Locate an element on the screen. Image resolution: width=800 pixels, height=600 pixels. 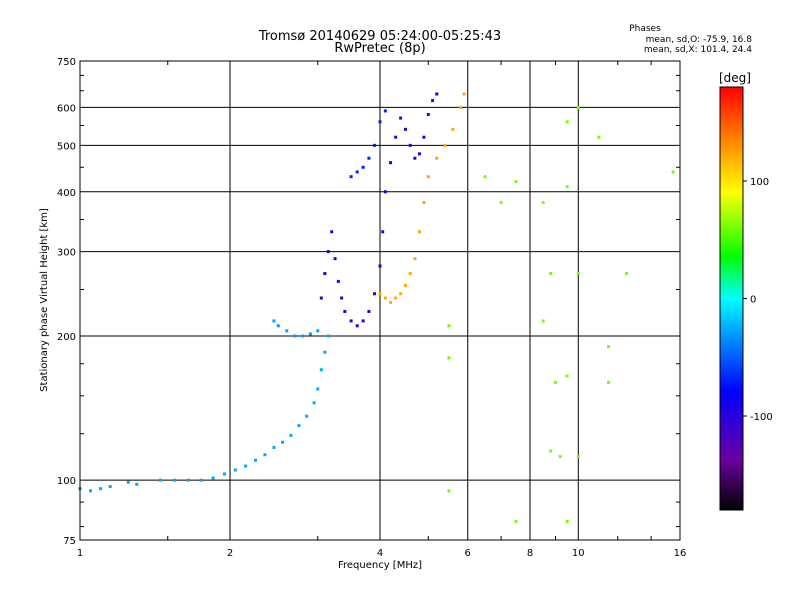
x-axis-label: Frequency [MHz] is located at coordinates (380, 565).